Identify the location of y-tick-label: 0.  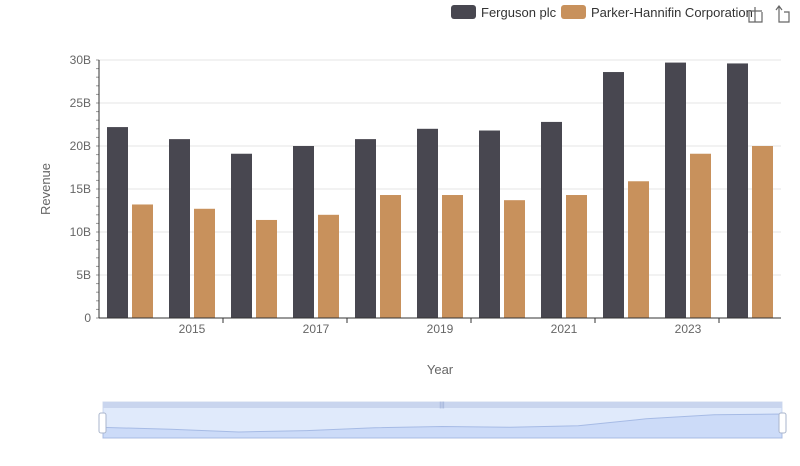
(87, 318).